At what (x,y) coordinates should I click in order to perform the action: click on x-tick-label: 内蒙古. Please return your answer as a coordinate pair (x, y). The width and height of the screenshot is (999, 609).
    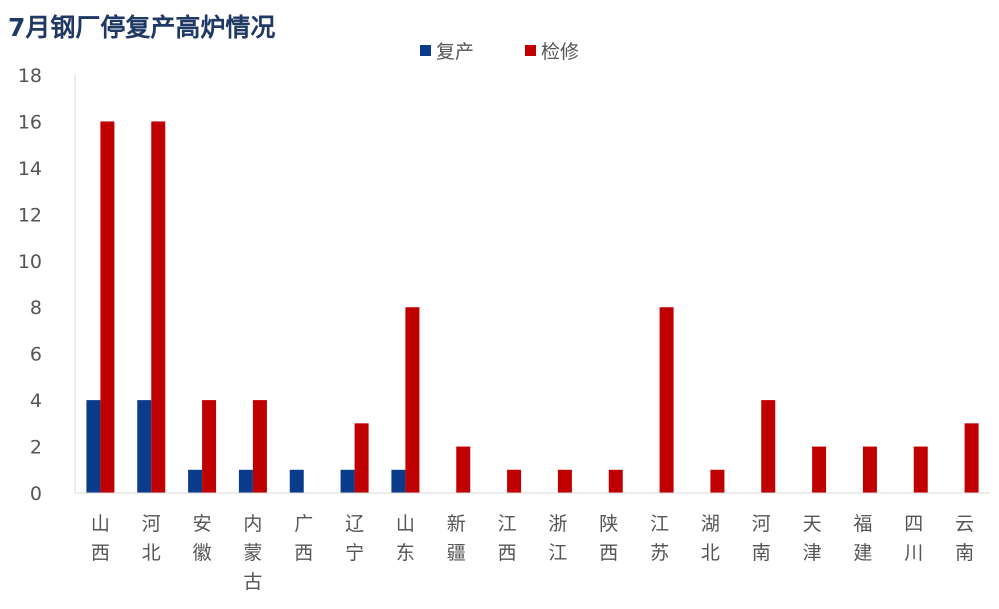
    Looking at the image, I should click on (252, 553).